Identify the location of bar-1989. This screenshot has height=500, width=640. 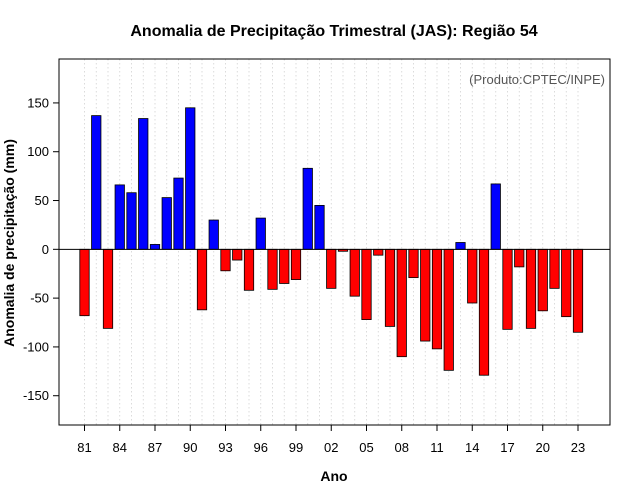
(178, 213).